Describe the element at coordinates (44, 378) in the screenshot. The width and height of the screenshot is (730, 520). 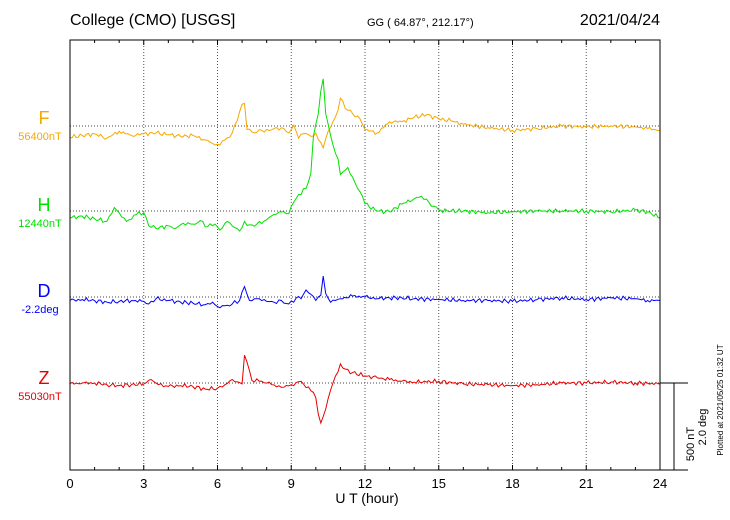
I see `component-name-z: Z` at that location.